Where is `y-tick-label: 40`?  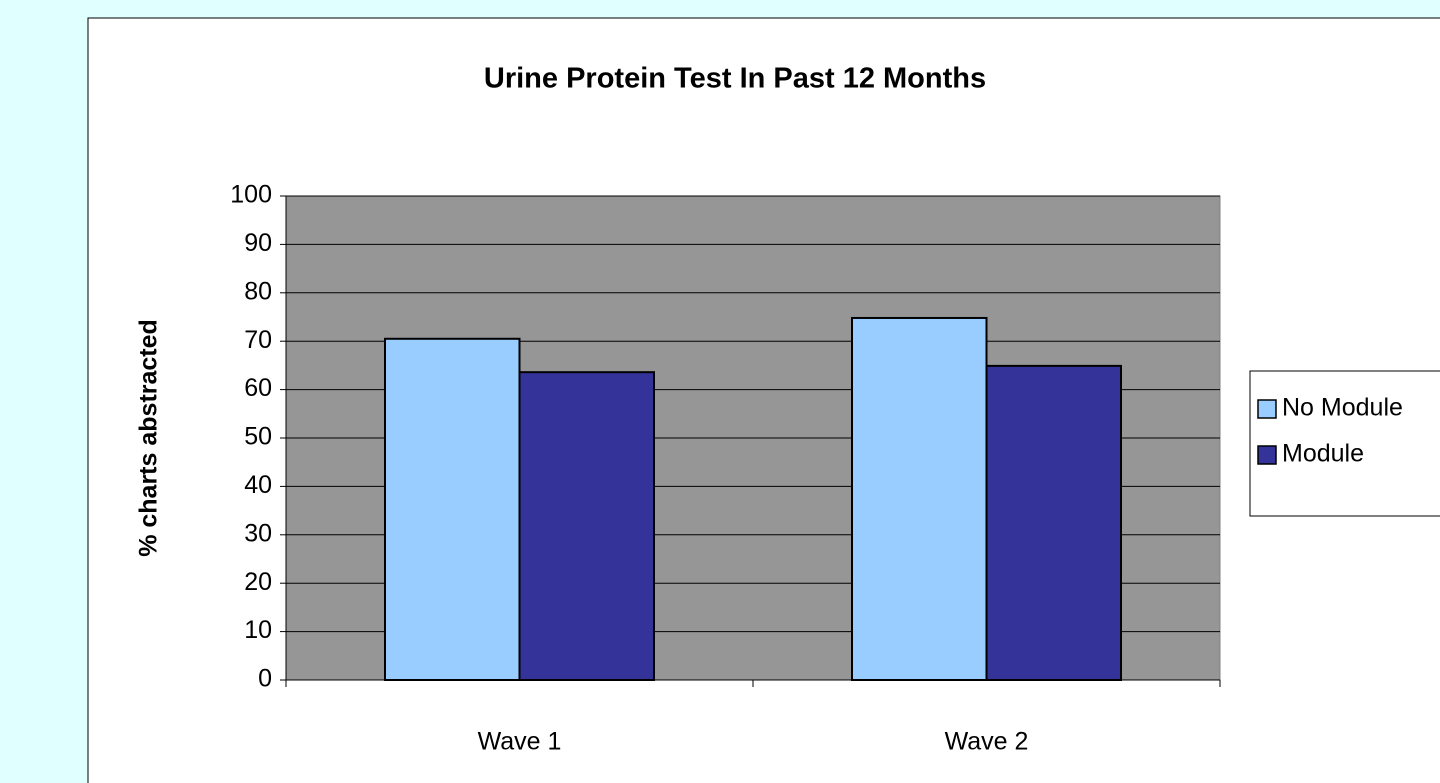
y-tick-label: 40 is located at coordinates (258, 485).